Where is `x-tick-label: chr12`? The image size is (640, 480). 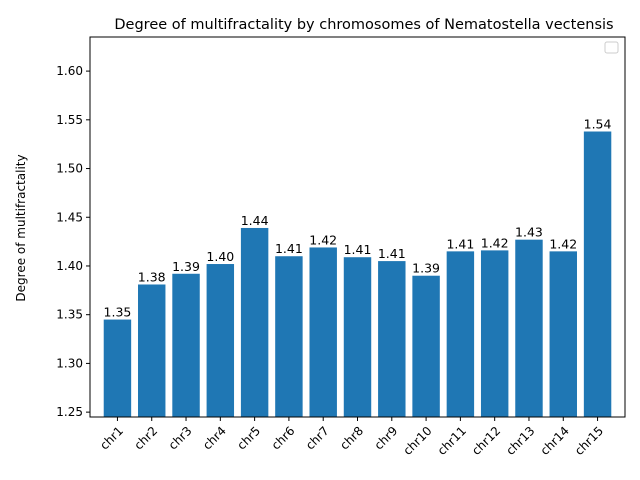
x-tick-label: chr12 is located at coordinates (486, 441).